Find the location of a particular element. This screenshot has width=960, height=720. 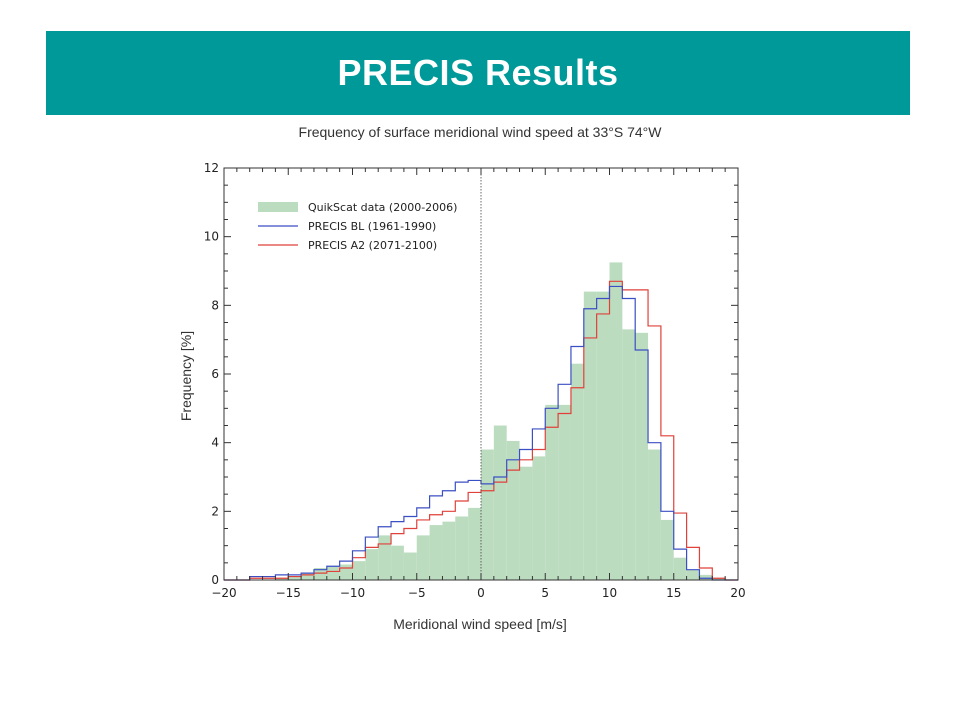

x-tick-label: −20 is located at coordinates (223, 593).